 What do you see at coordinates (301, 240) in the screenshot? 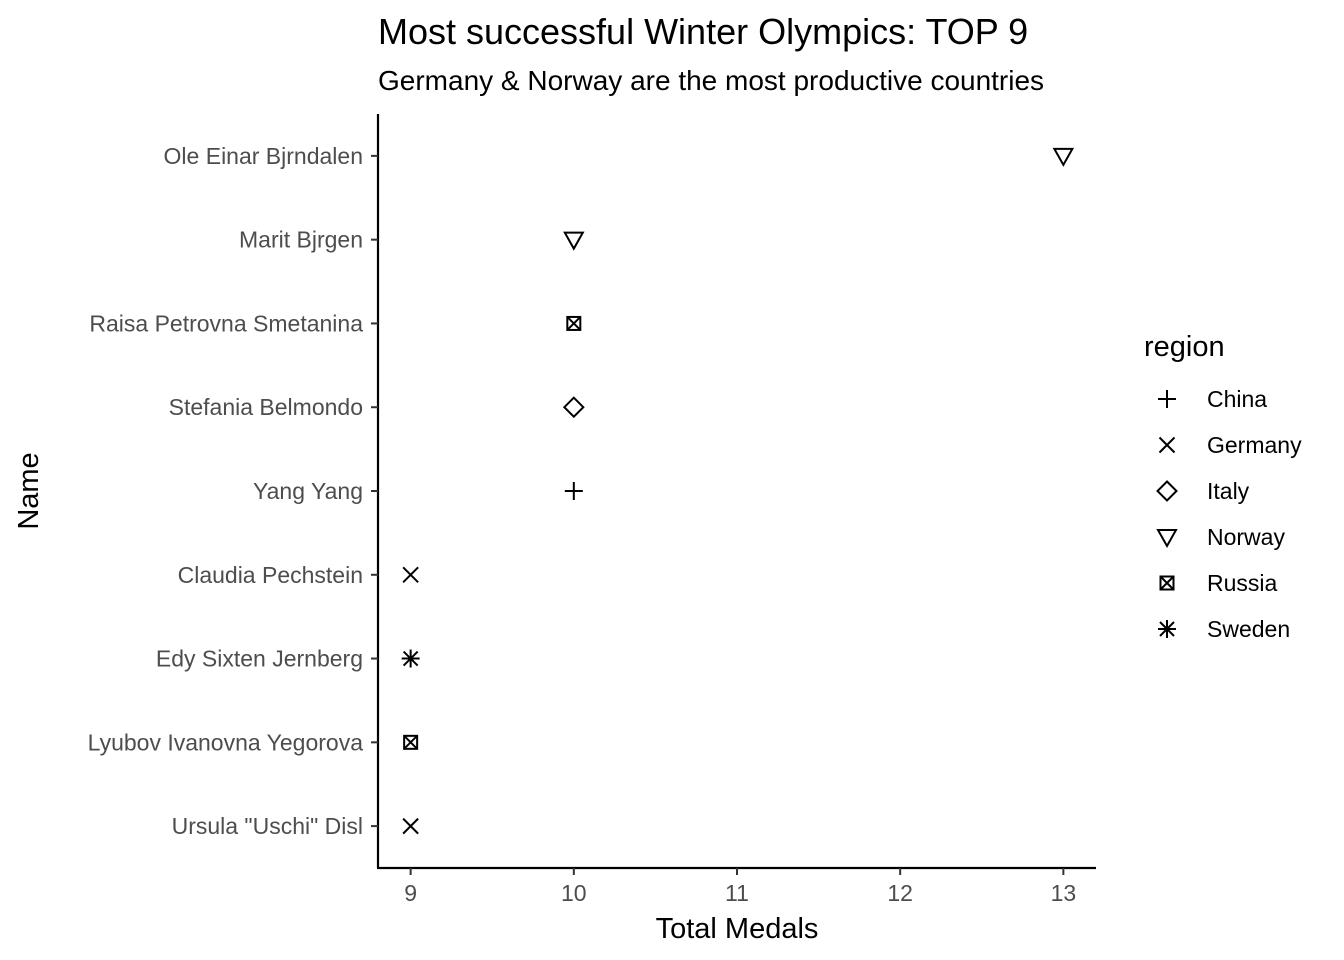
I see `y-tick-label: Marit Bjrgen` at bounding box center [301, 240].